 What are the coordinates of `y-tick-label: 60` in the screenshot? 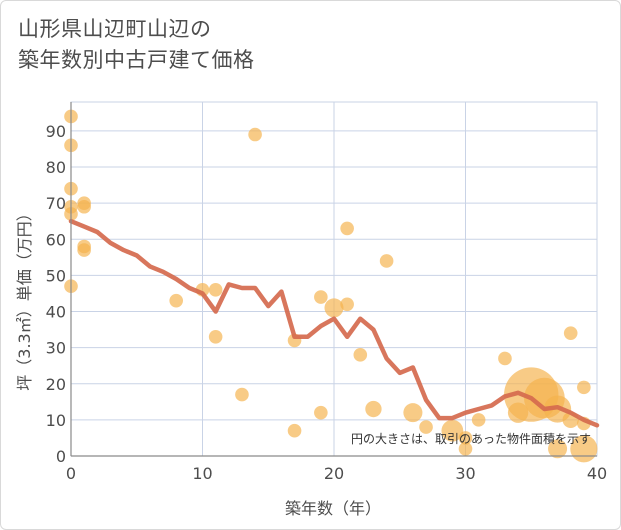 It's located at (56, 239).